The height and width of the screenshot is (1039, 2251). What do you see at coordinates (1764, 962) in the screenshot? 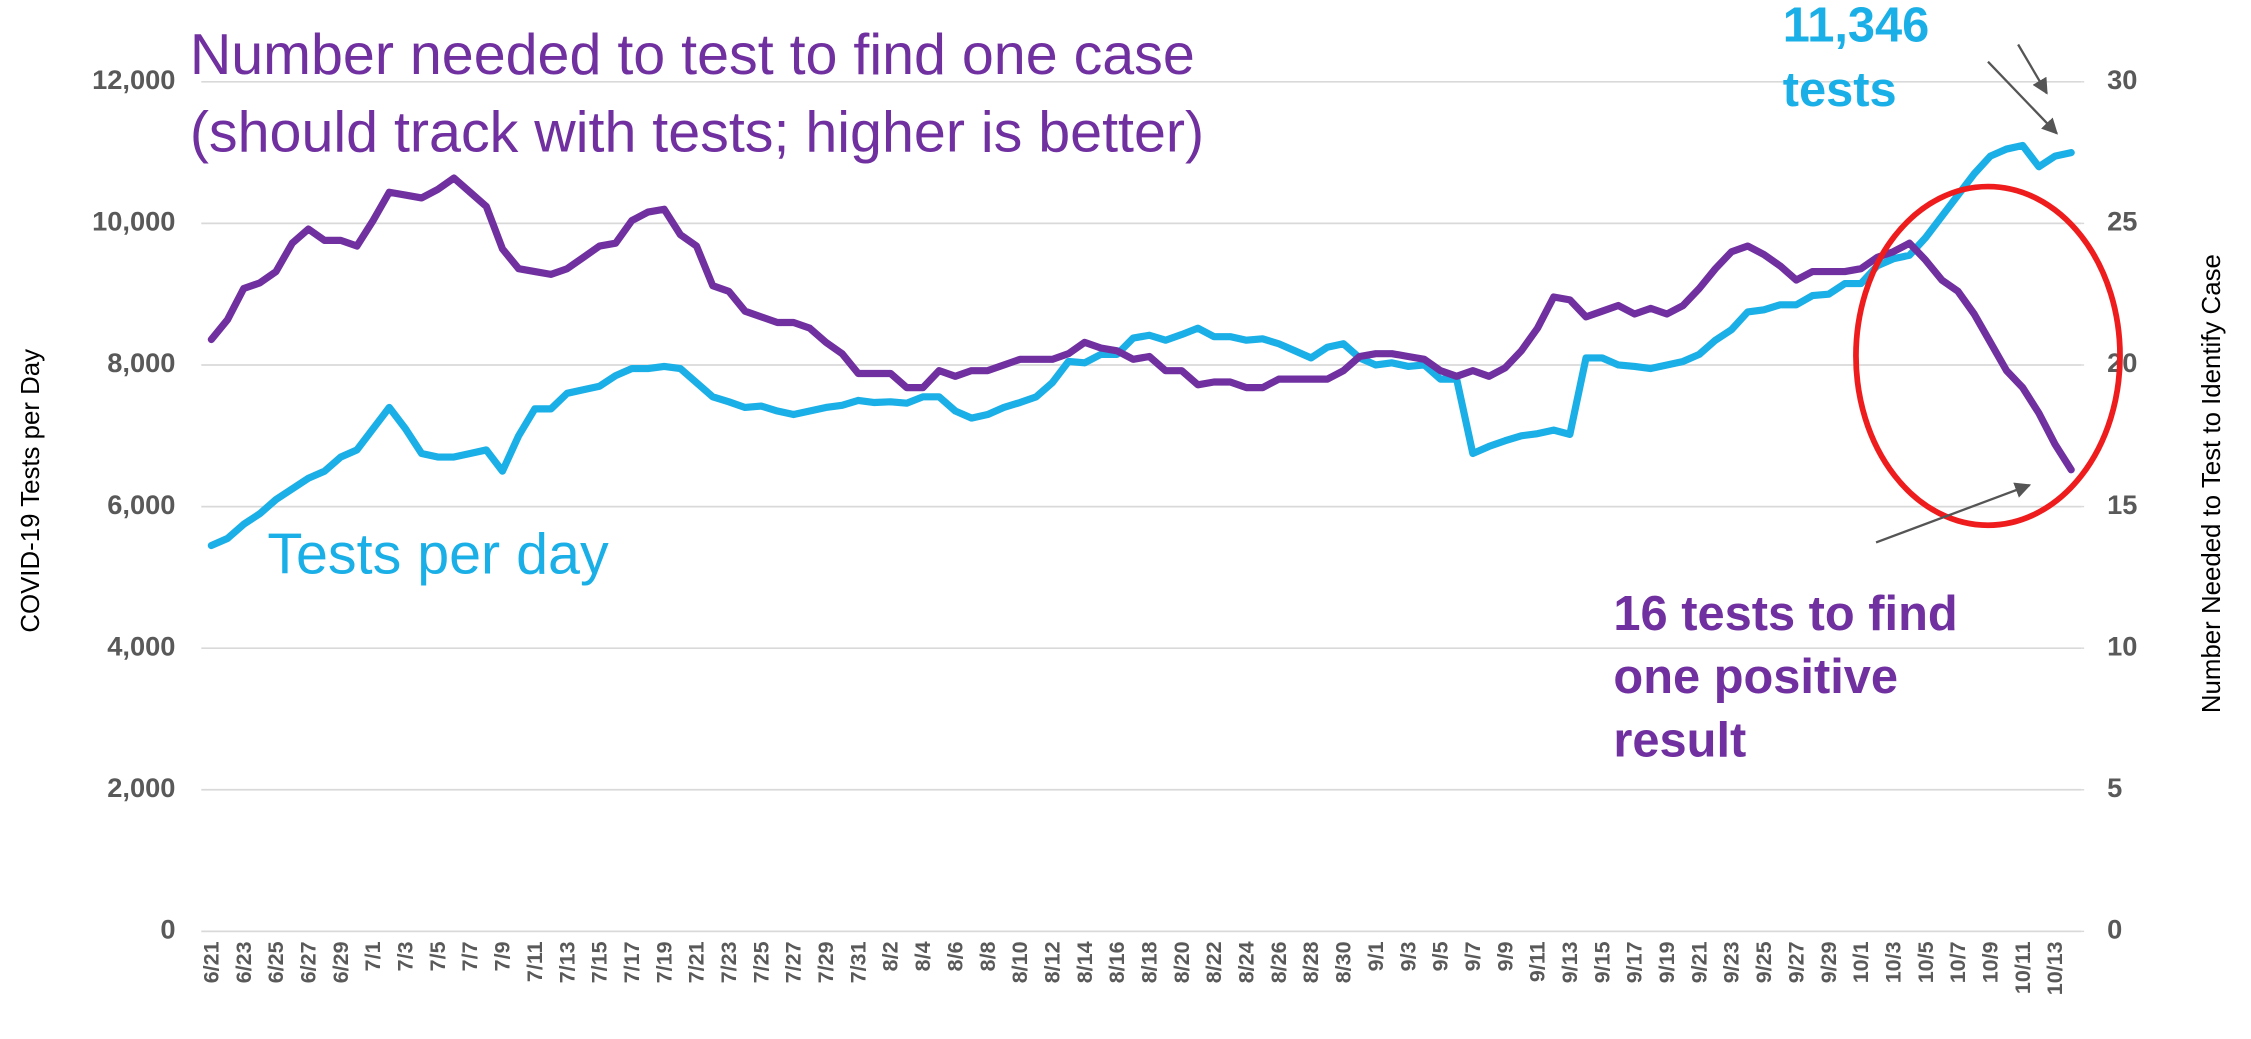
I see `x-tick-label: 9/25` at bounding box center [1764, 962].